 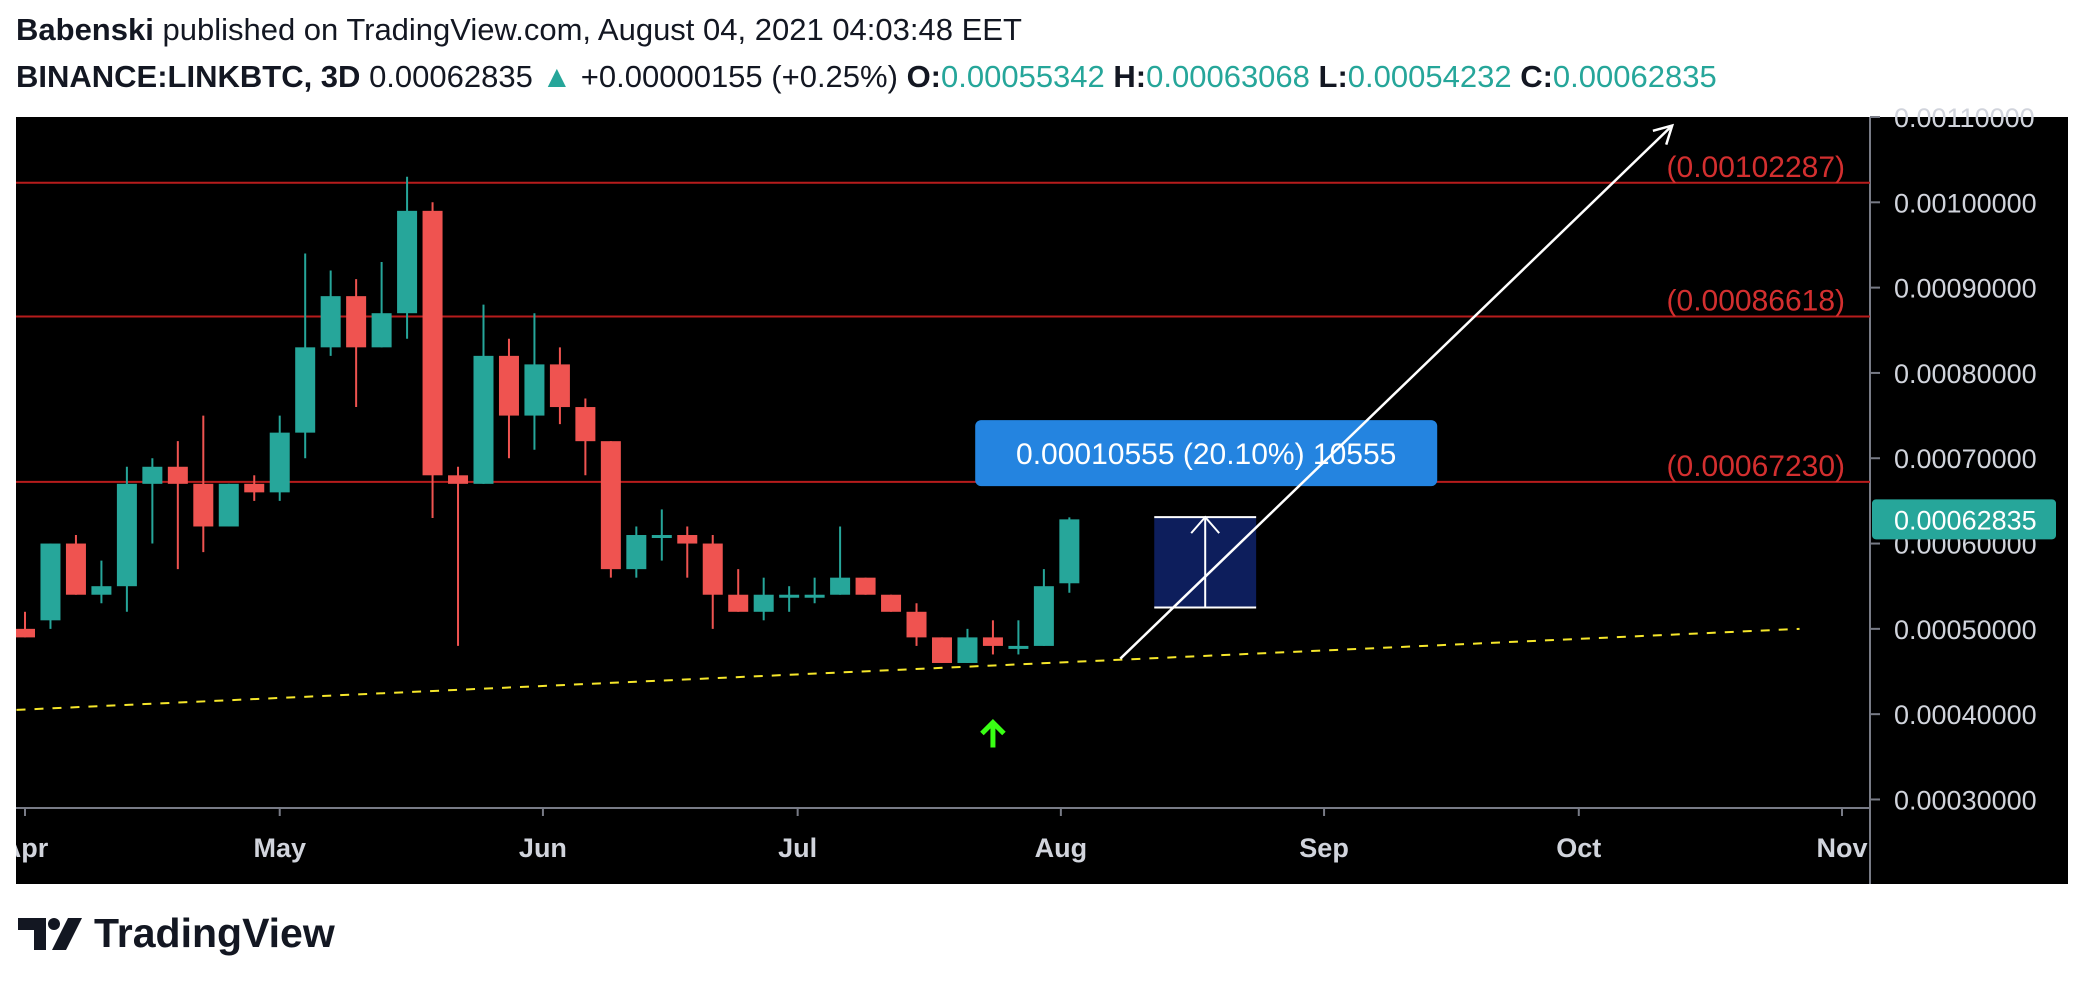 What do you see at coordinates (1205, 524) in the screenshot?
I see `measure-arrowhead-icon` at bounding box center [1205, 524].